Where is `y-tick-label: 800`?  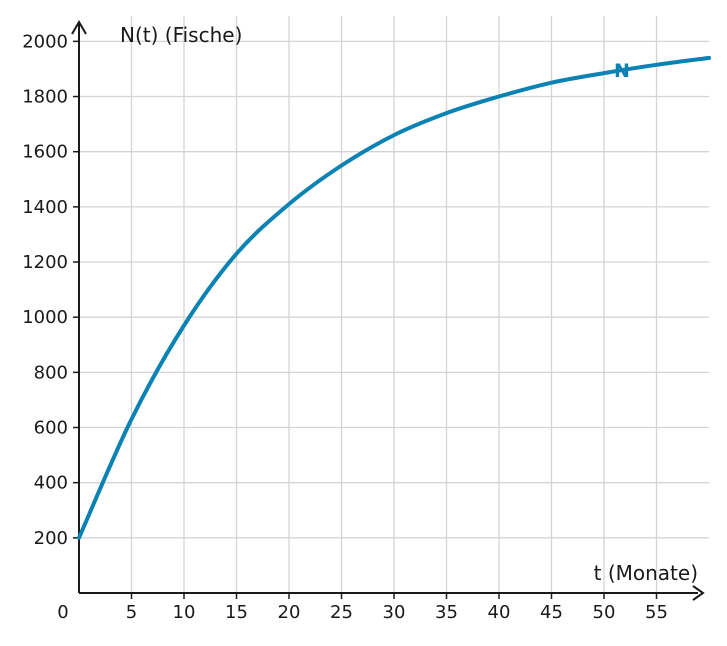 y-tick-label: 800 is located at coordinates (51, 372).